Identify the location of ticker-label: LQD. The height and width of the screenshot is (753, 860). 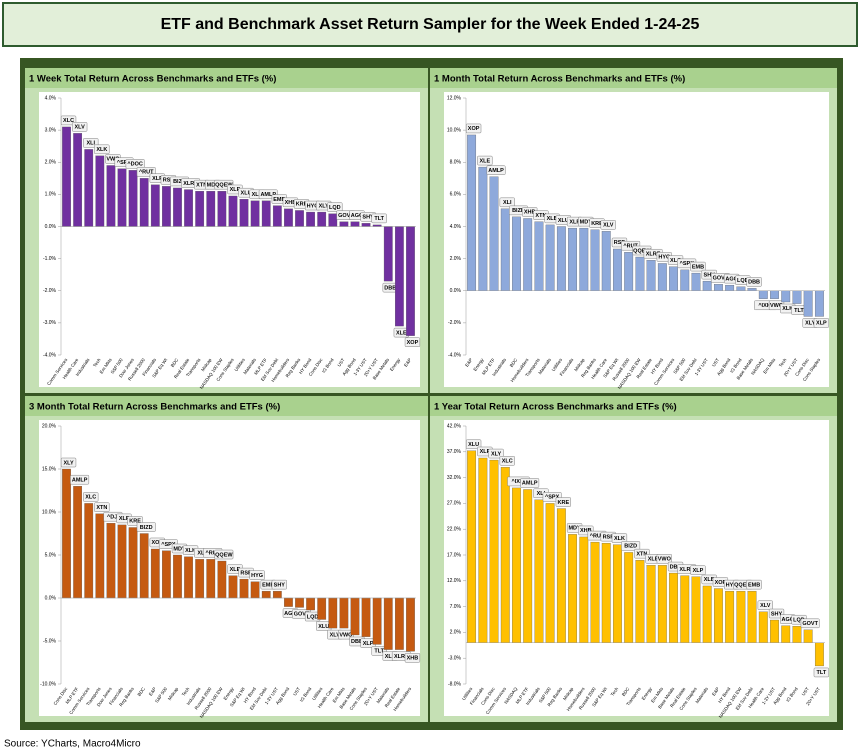
(313, 617).